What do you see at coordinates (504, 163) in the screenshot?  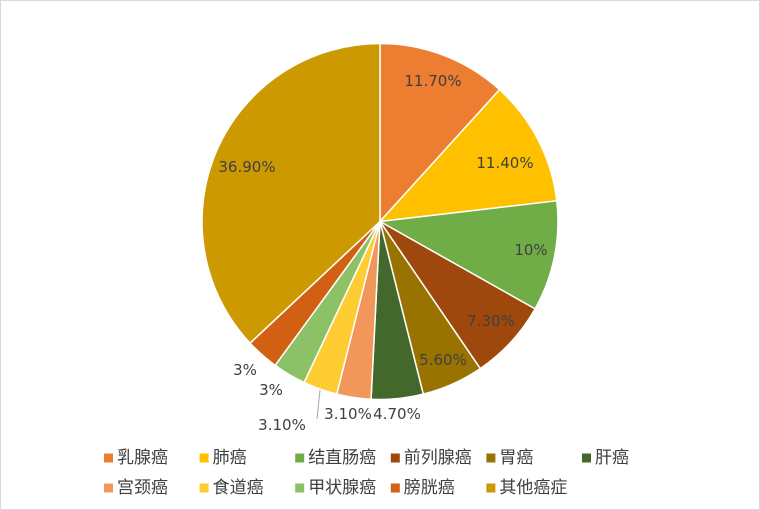 I see `data-label-2: 11.40%` at bounding box center [504, 163].